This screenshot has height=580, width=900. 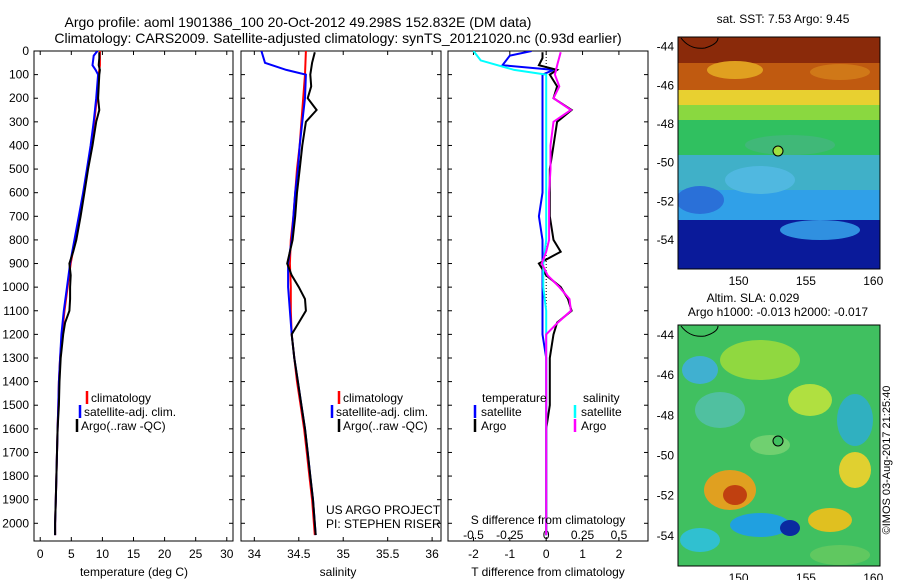 I want to click on x2-tick-label: -0.5, so click(x=473, y=535).